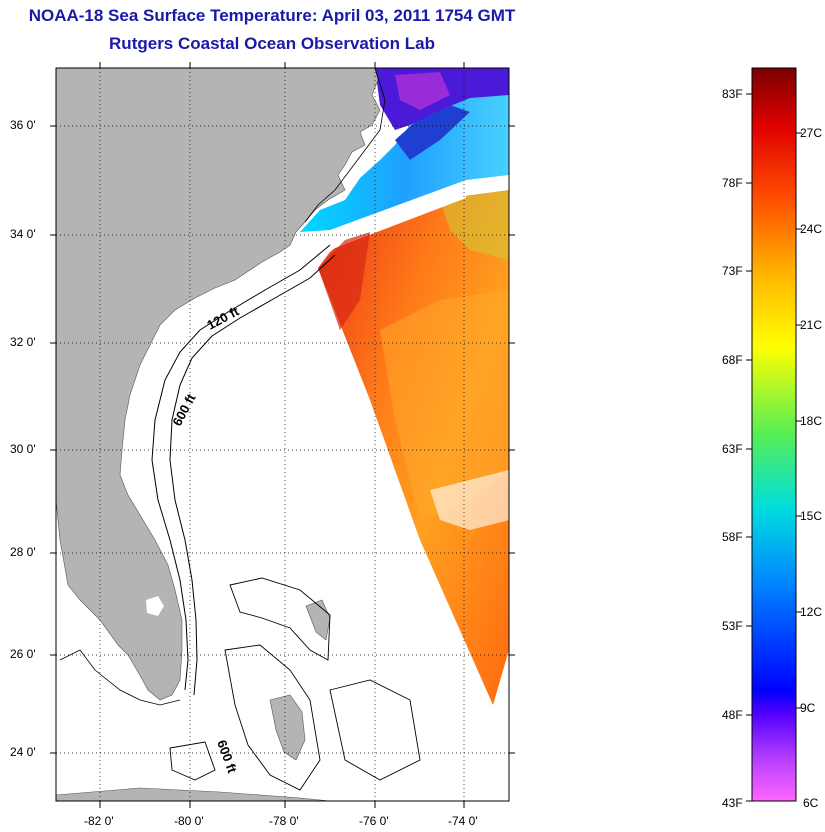  I want to click on colorbar-label-6c: 6C, so click(811, 803).